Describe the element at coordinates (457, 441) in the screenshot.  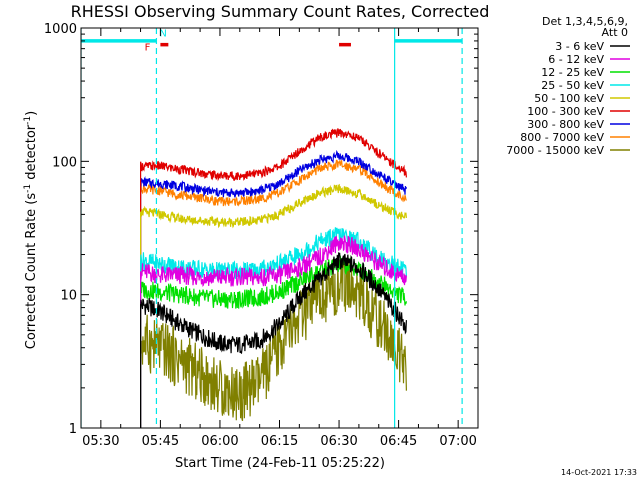
I see `x-tick-label-6: 07:00` at that location.